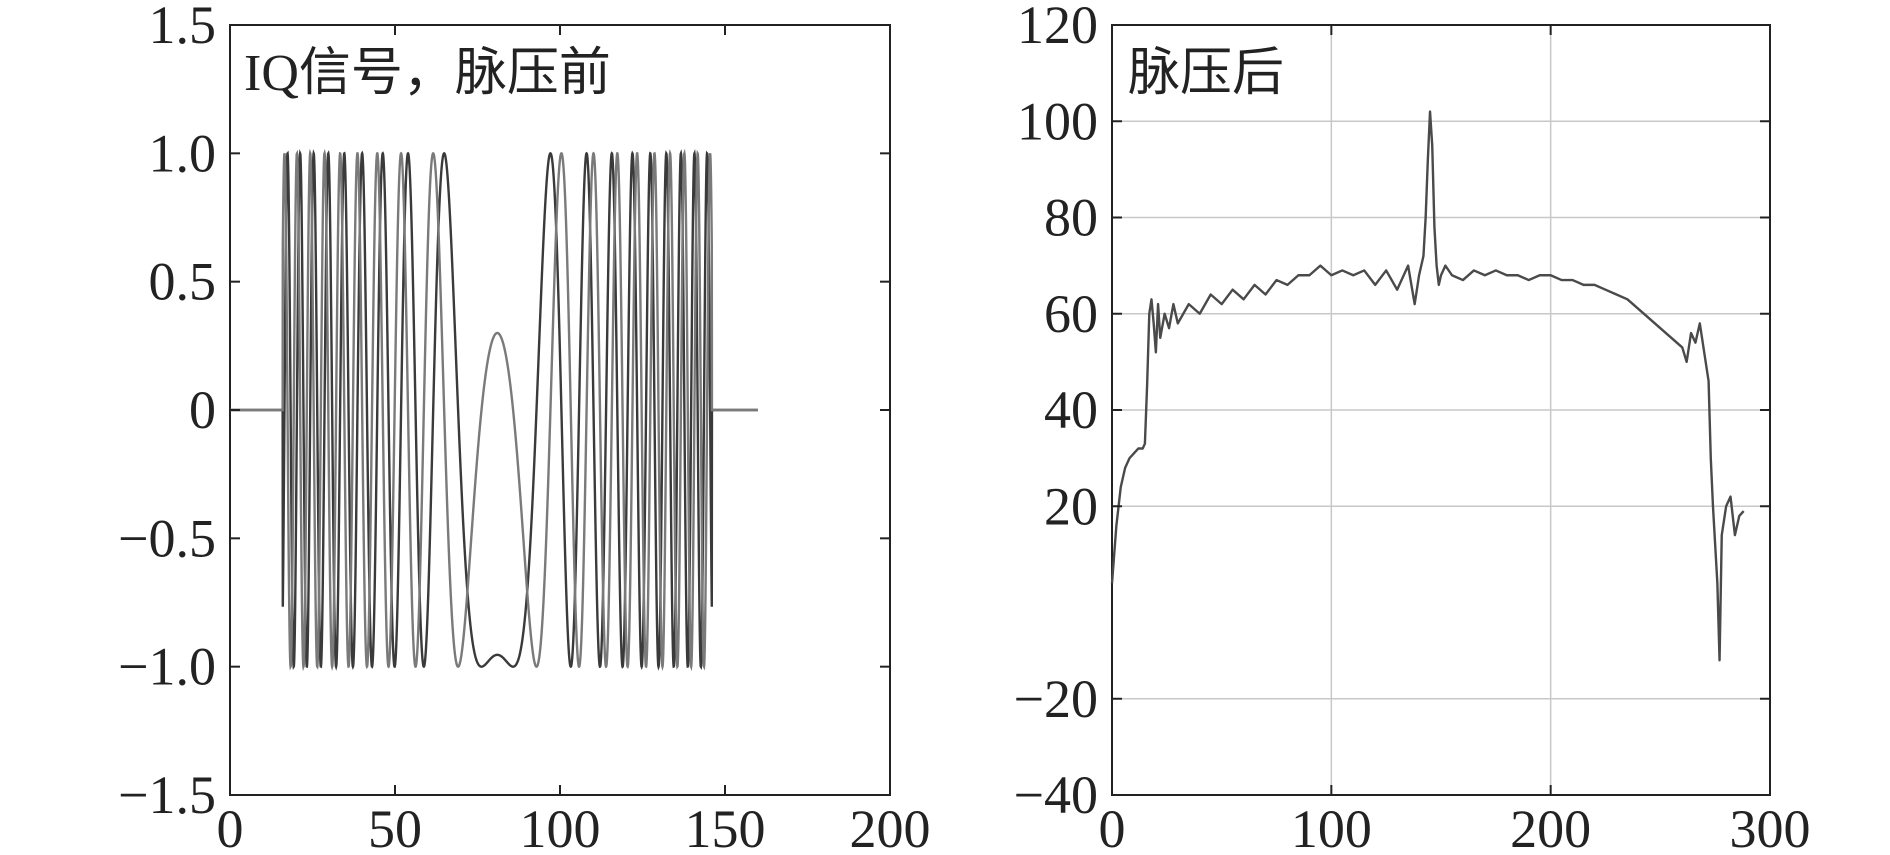 This screenshot has height=855, width=1890. I want to click on y-tick-label: 80, so click(1071, 218).